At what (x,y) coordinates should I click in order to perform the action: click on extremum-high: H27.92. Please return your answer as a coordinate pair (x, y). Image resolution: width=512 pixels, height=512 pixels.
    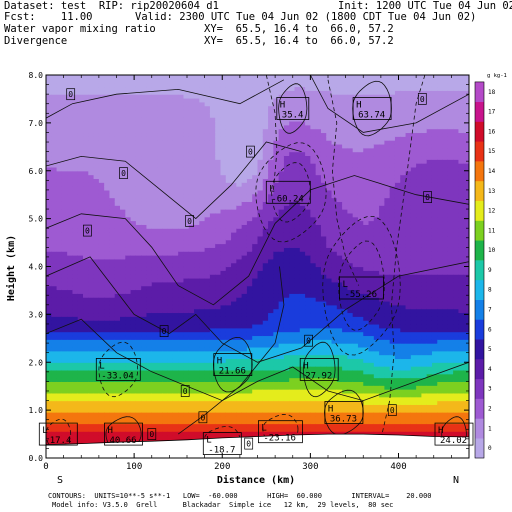
    Looking at the image, I should click on (319, 369).